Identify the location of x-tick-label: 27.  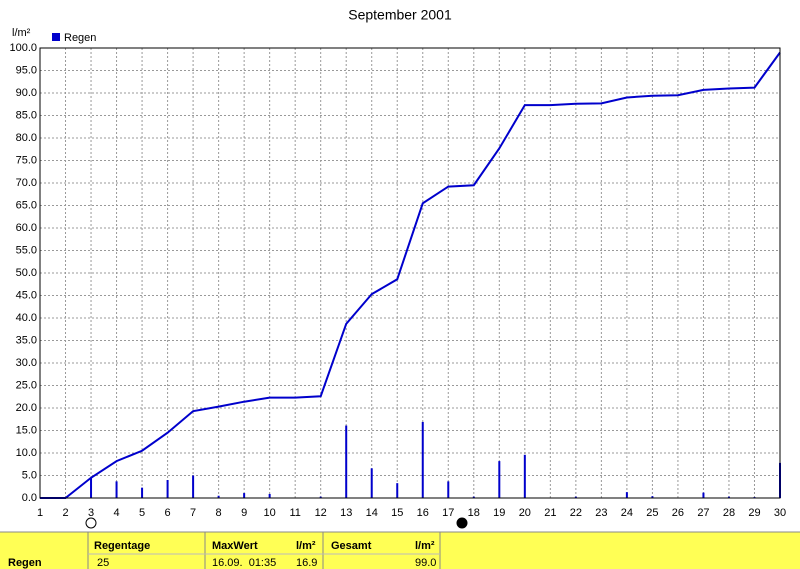
(703, 513).